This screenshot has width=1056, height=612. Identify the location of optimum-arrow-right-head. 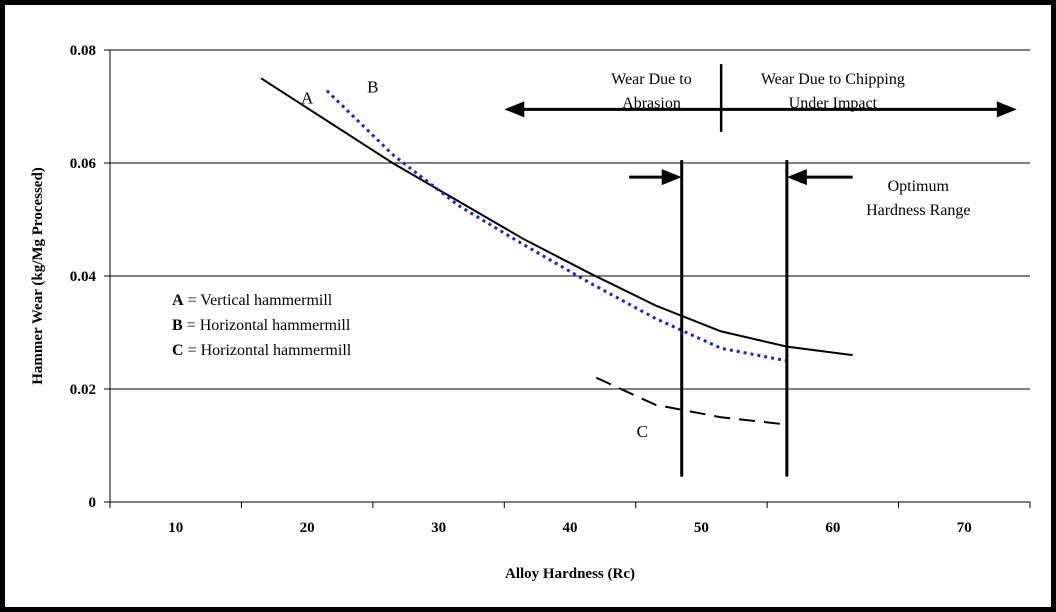
(796, 177).